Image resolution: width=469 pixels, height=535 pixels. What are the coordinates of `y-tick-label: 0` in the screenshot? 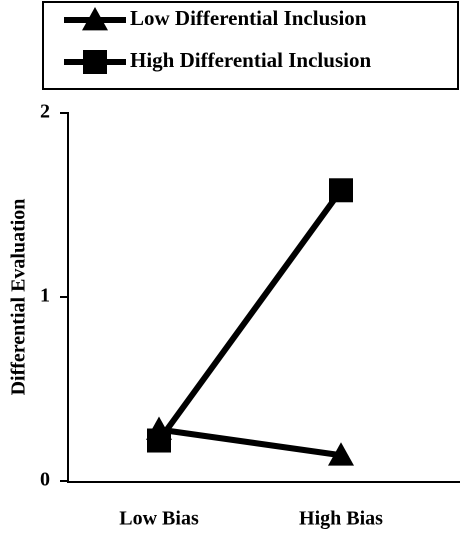 It's located at (45, 480).